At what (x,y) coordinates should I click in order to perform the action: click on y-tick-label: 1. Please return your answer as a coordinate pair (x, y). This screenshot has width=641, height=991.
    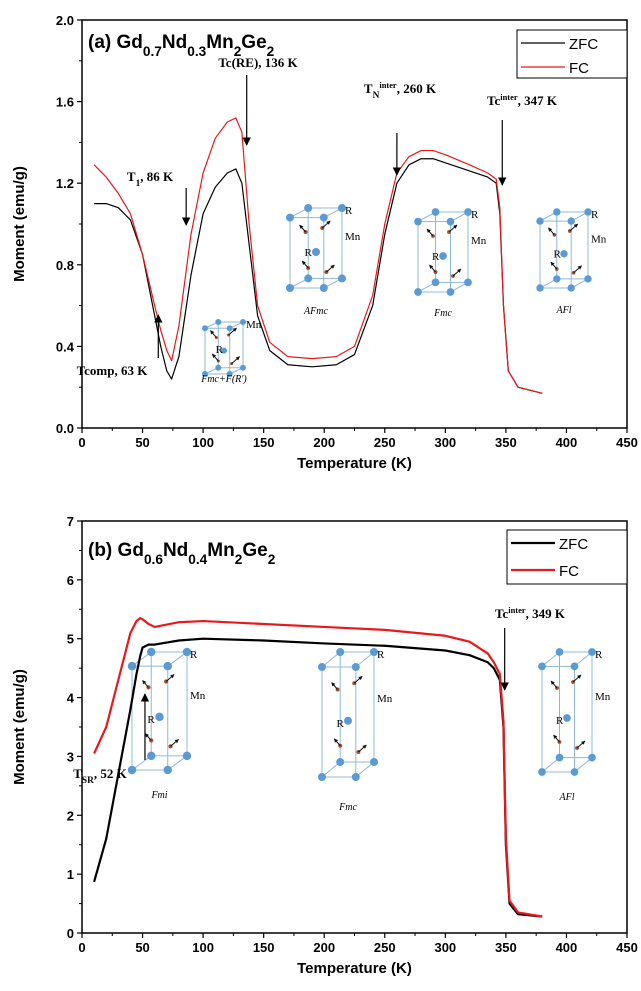
    Looking at the image, I should click on (70, 874).